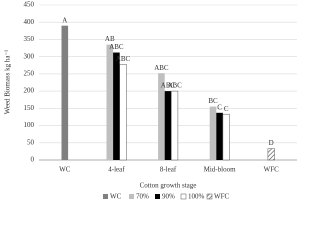 The width and height of the screenshot is (320, 240). What do you see at coordinates (29, 5) in the screenshot?
I see `y-tick-label: 450` at bounding box center [29, 5].